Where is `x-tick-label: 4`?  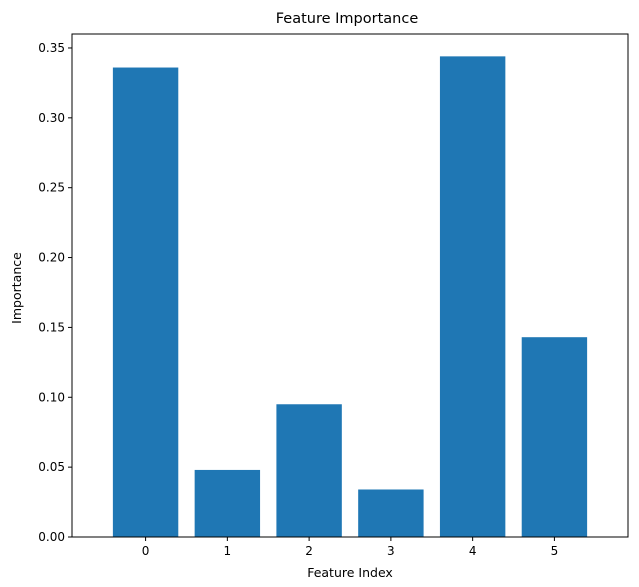 x-tick-label: 4 is located at coordinates (473, 551).